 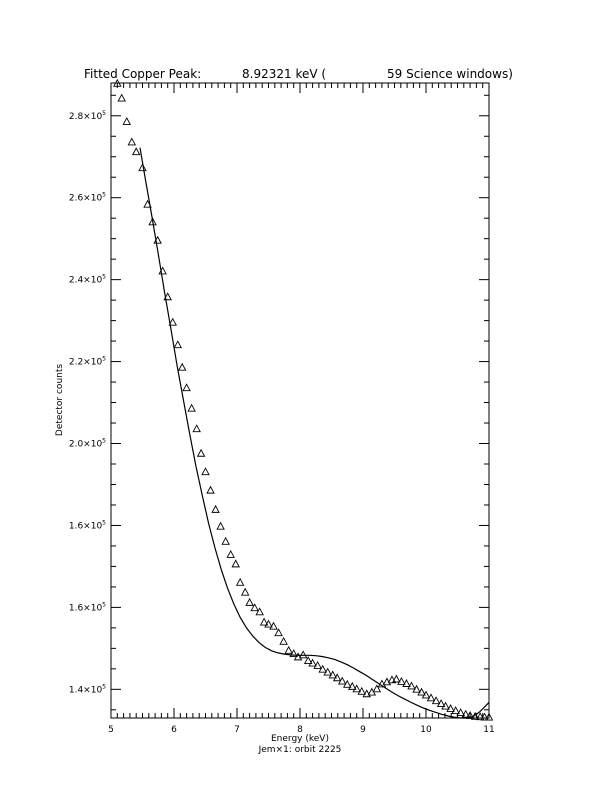 What do you see at coordinates (87, 444) in the screenshot?
I see `y-tick-label: 2.0×10⁵` at bounding box center [87, 444].